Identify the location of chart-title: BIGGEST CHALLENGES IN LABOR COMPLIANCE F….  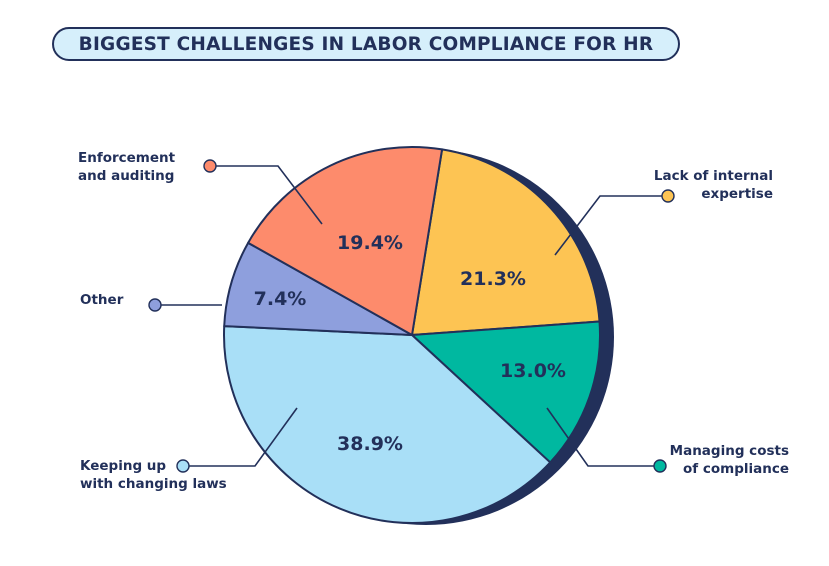
(366, 44).